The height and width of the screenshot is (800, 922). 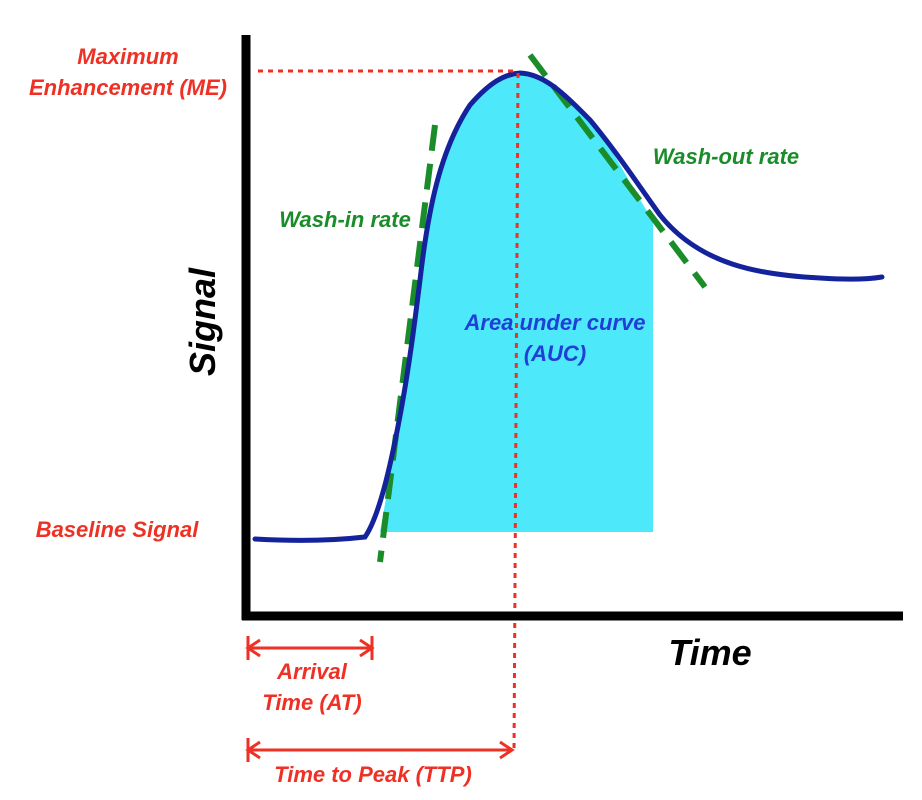 What do you see at coordinates (407, 343) in the screenshot?
I see `wash-in-tangent-line` at bounding box center [407, 343].